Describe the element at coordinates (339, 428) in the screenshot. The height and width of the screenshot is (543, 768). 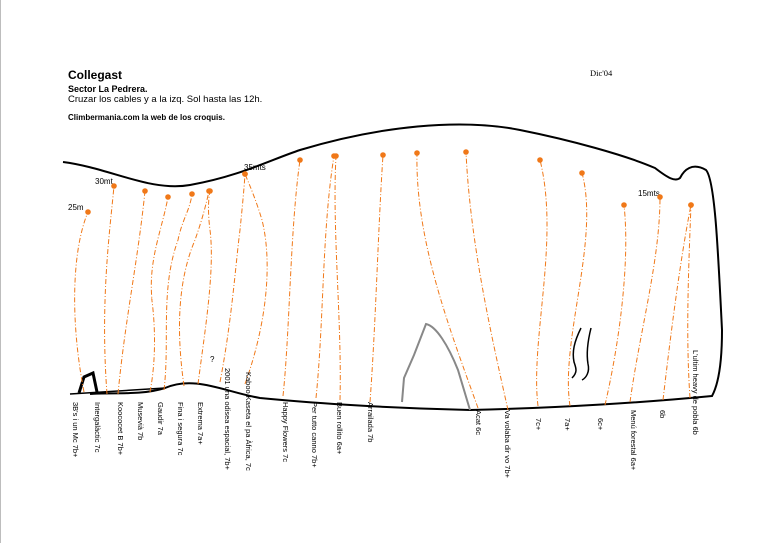
I see `route-label-12: Buen rollito 6a+` at that location.